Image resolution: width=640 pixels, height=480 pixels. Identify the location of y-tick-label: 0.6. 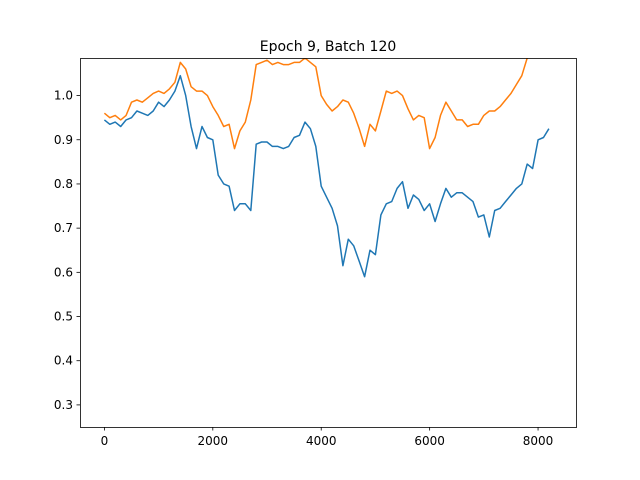
(63, 272).